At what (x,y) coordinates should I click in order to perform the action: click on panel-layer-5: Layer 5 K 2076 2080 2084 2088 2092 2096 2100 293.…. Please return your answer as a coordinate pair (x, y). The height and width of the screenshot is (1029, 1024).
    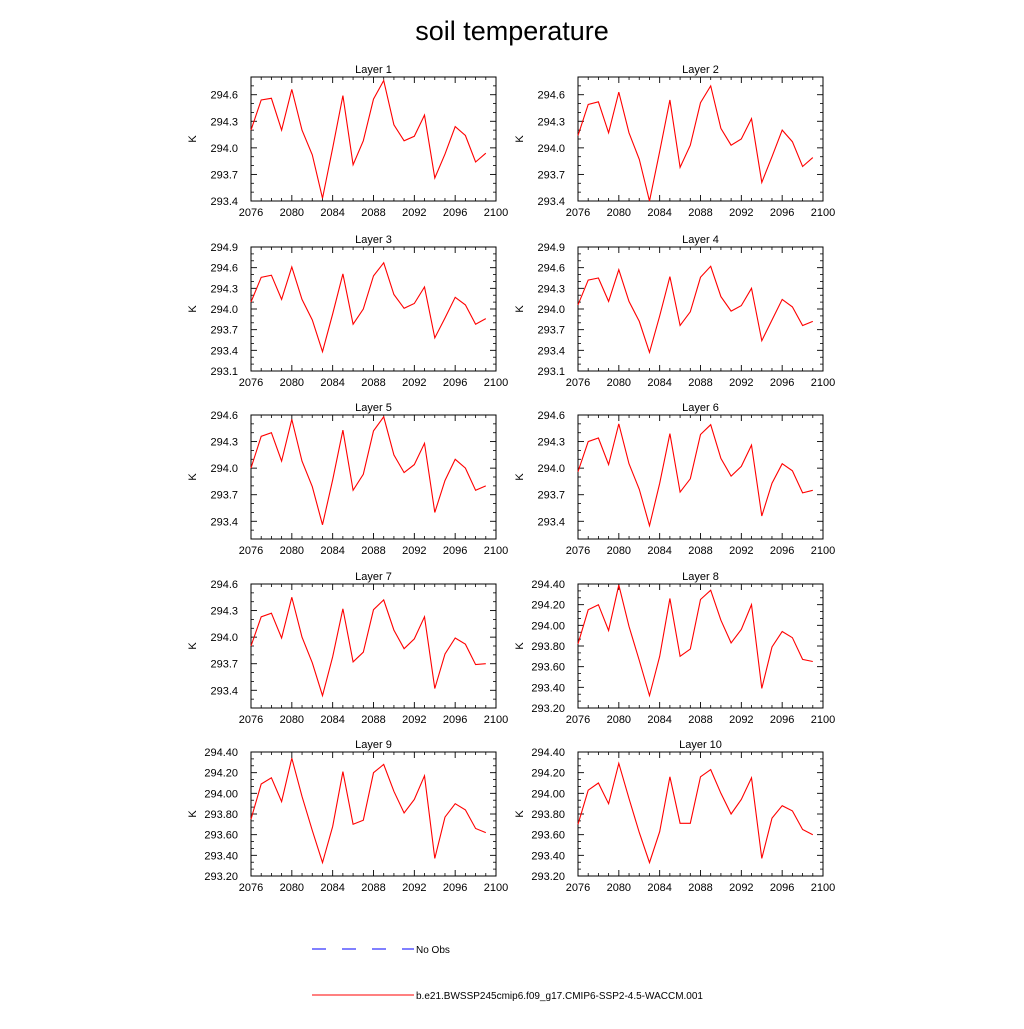
    Looking at the image, I should click on (347, 479).